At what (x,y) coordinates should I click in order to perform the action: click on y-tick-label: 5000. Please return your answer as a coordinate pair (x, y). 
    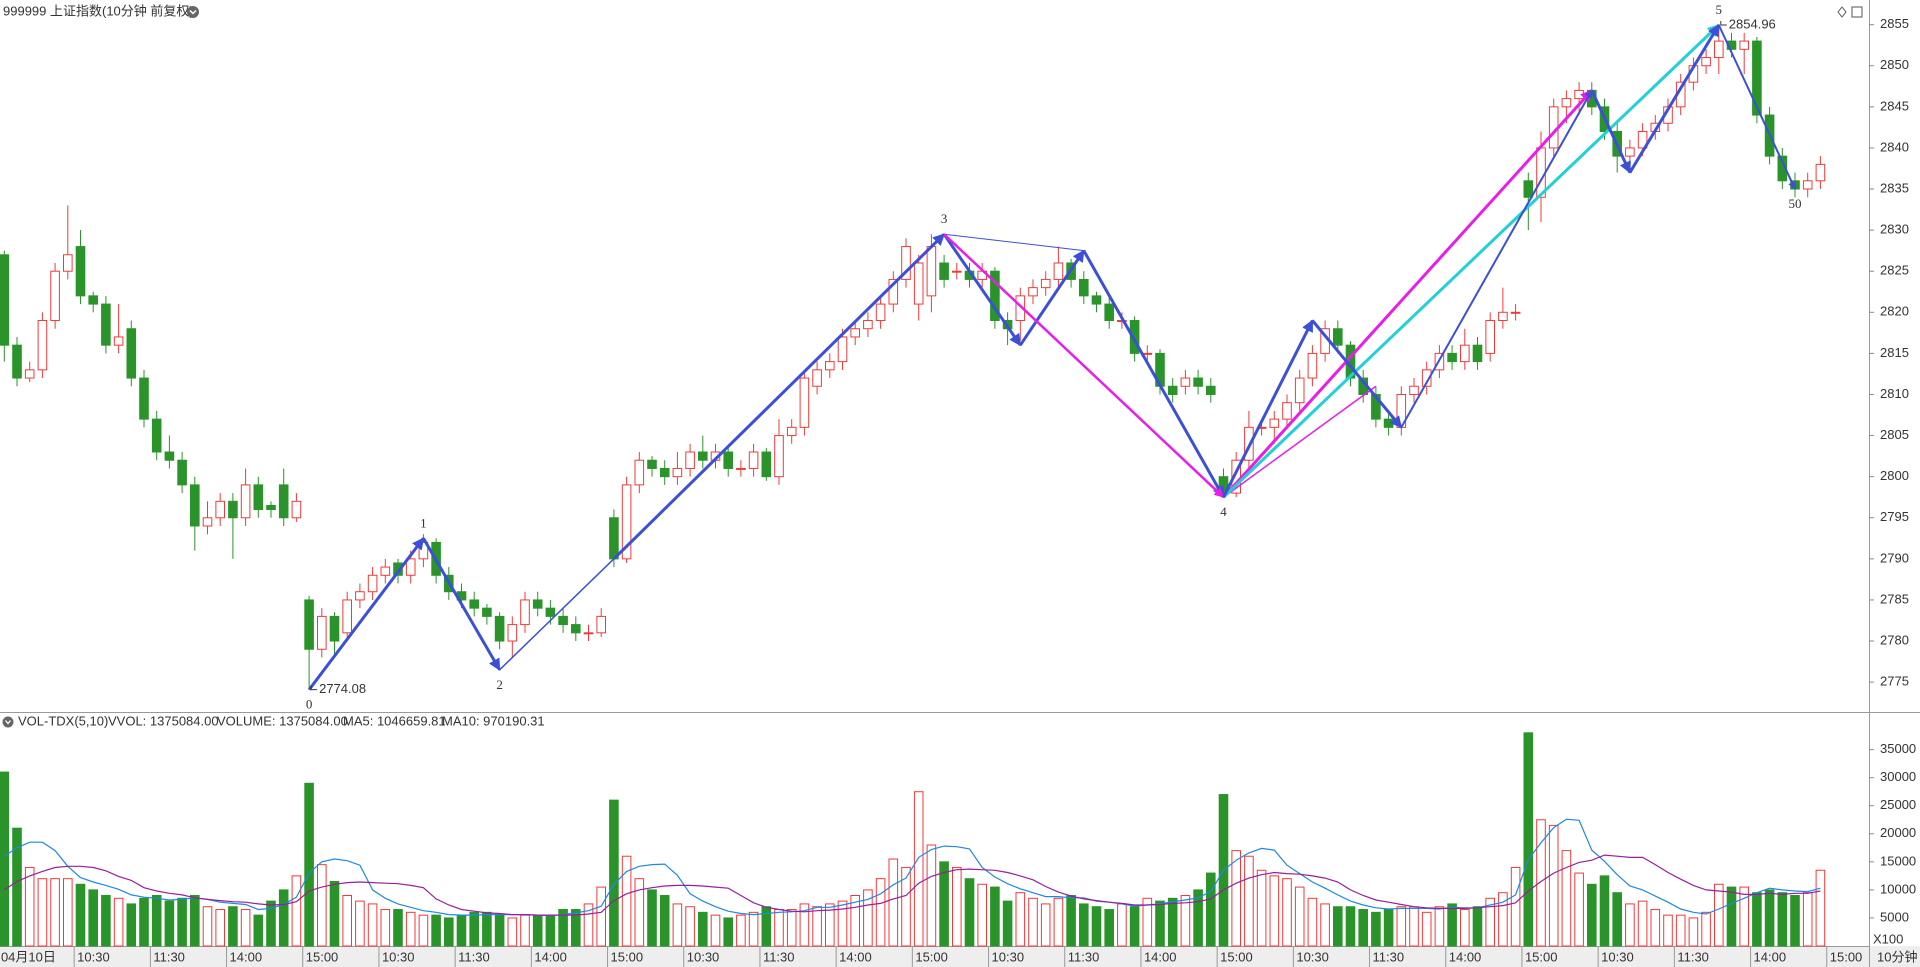
    Looking at the image, I should click on (1894, 916).